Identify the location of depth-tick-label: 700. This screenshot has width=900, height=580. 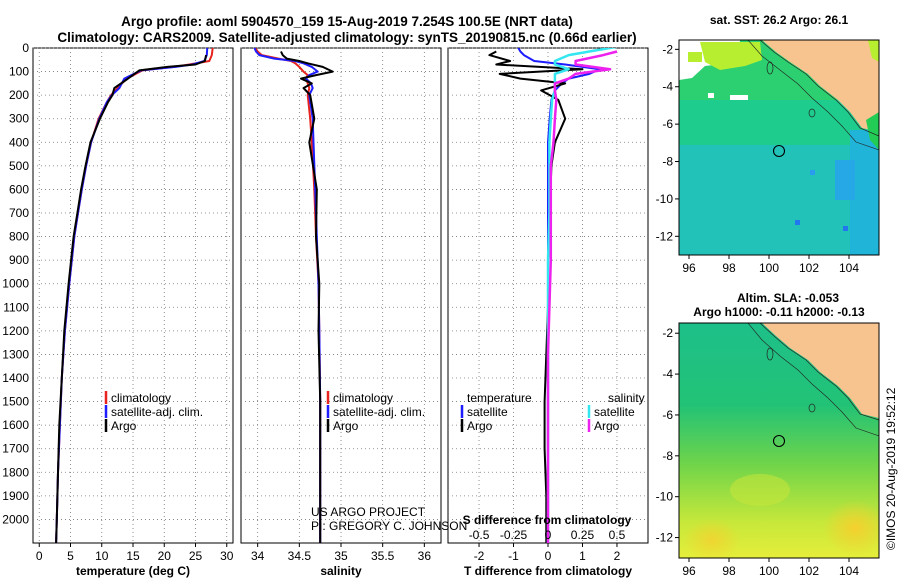
(19, 213).